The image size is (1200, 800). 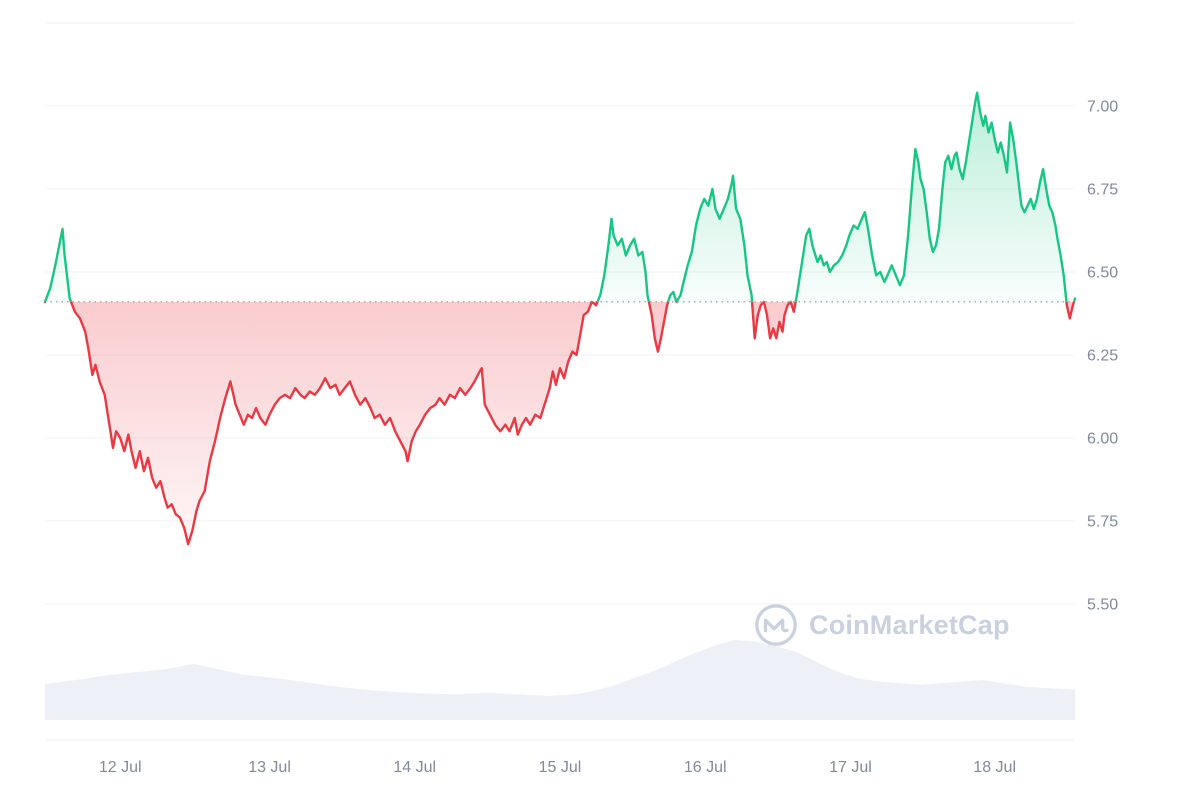 What do you see at coordinates (1102, 355) in the screenshot?
I see `y-axis-label: 6.25` at bounding box center [1102, 355].